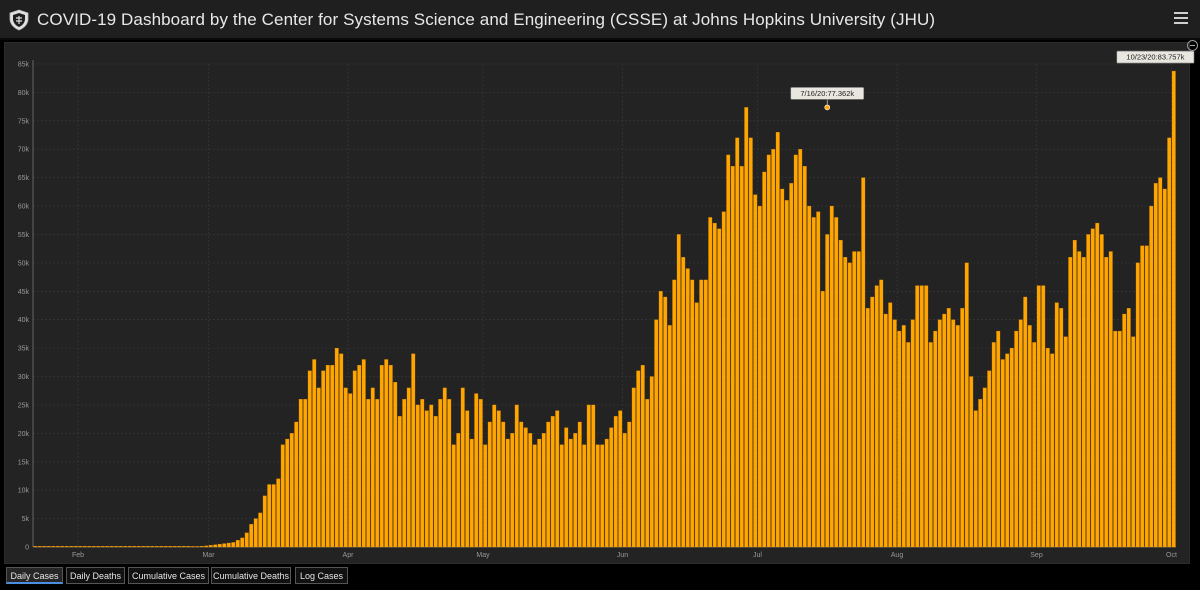  I want to click on expand-icon, so click(1192, 45).